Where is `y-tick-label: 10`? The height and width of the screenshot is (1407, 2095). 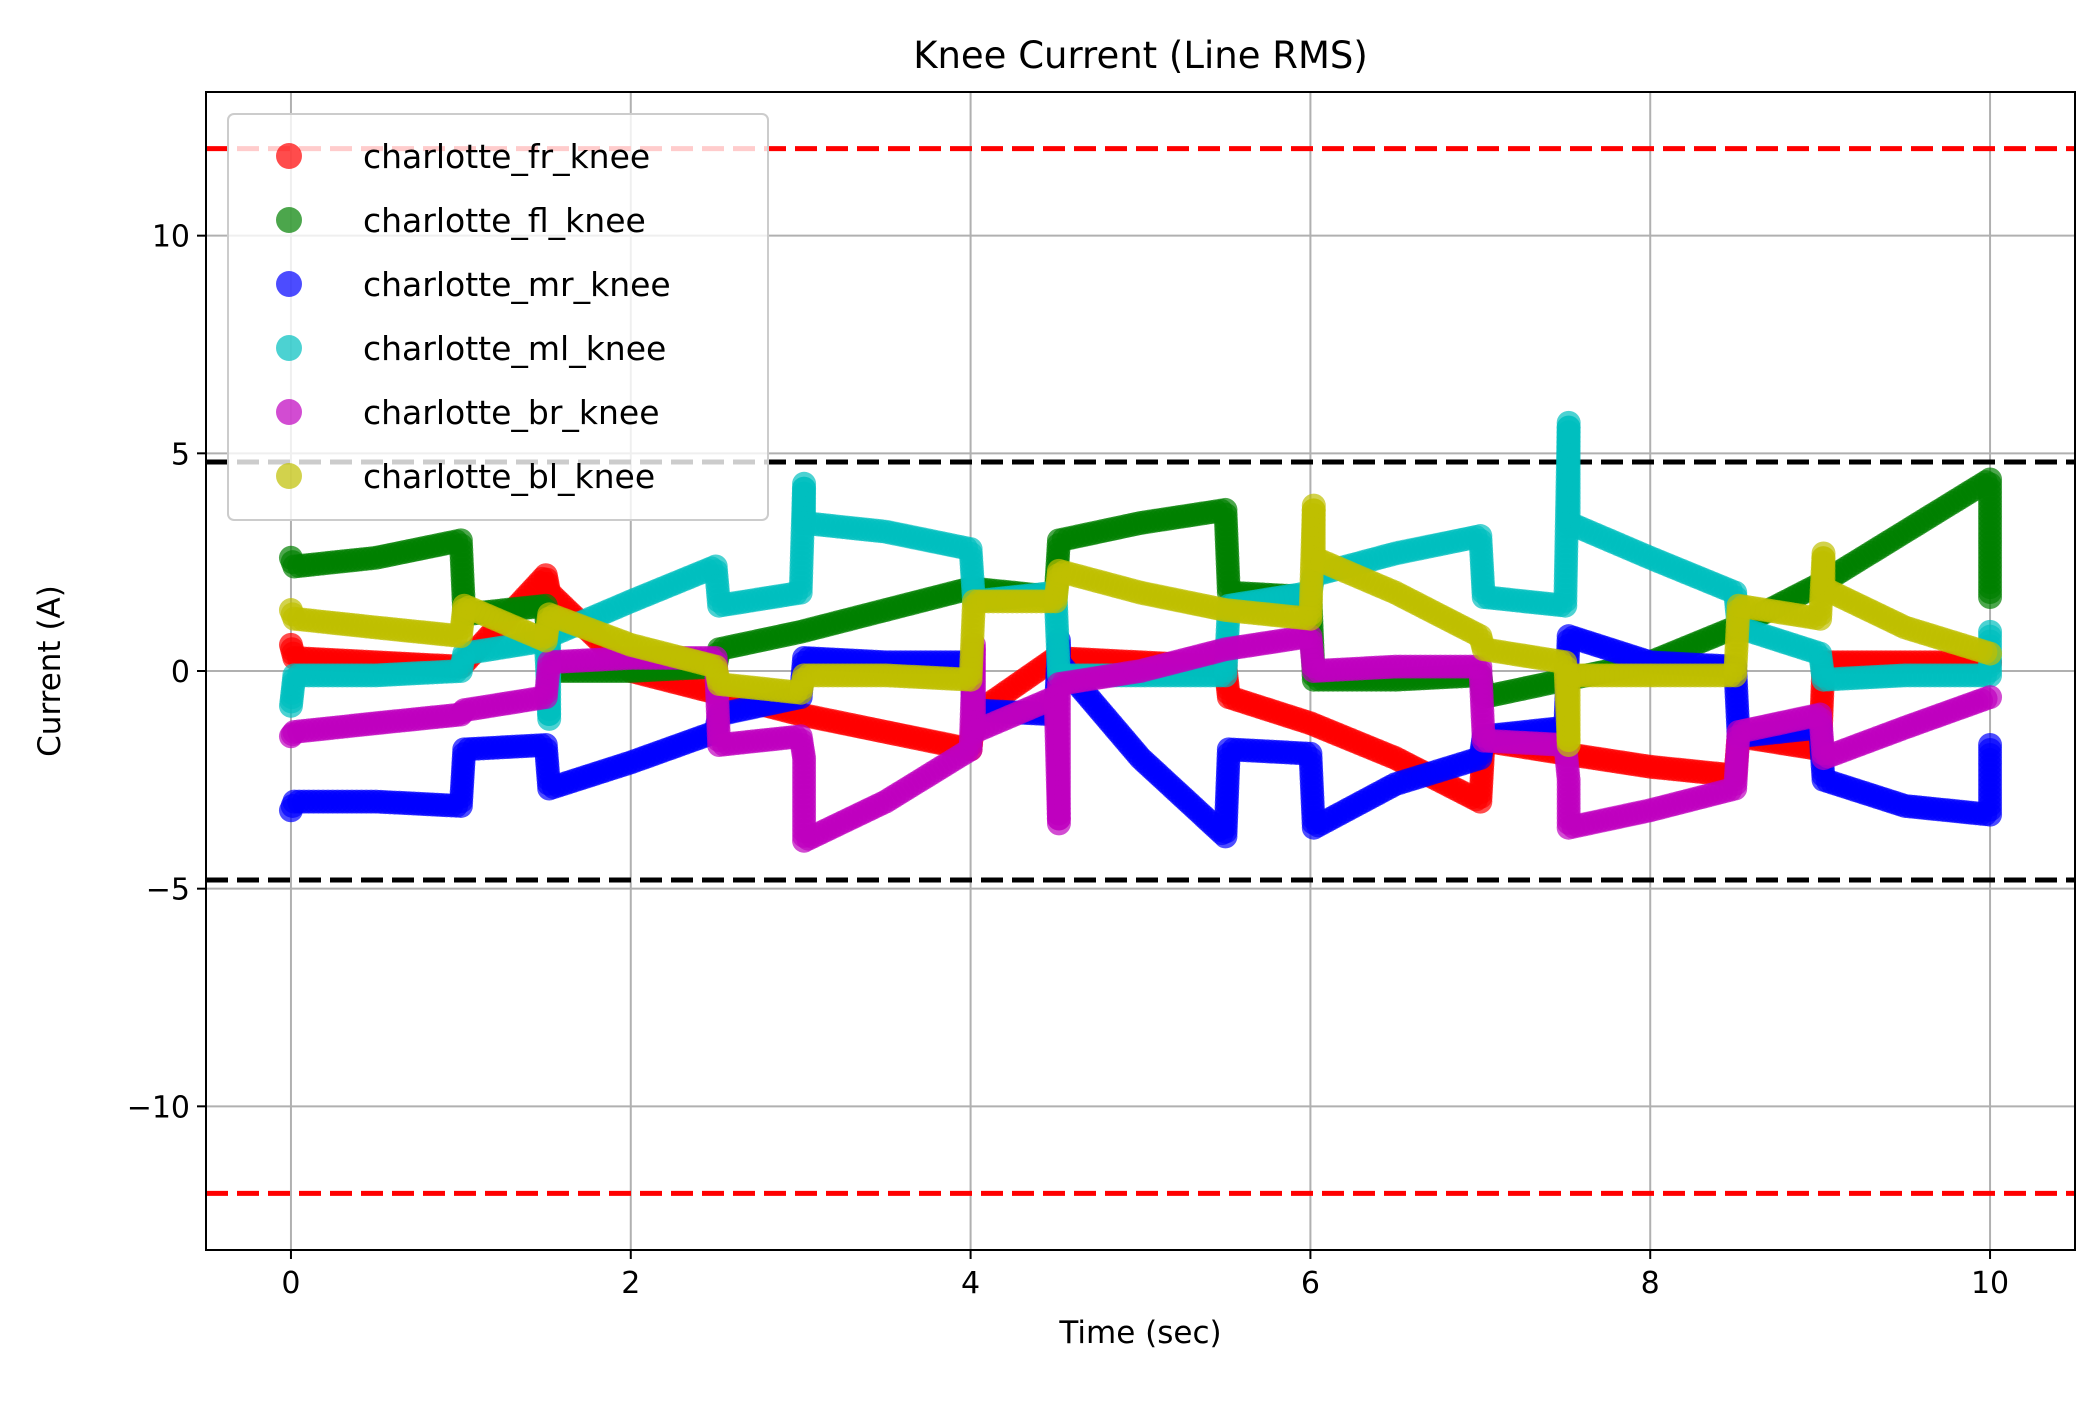 y-tick-label: 10 is located at coordinates (171, 237).